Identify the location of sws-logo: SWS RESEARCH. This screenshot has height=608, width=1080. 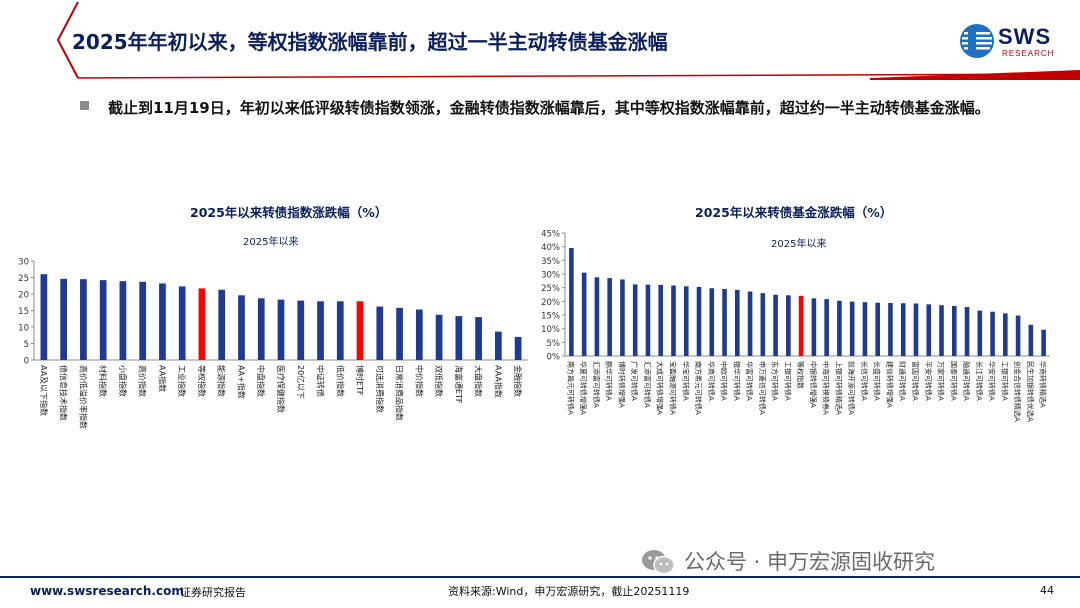
(1013, 42).